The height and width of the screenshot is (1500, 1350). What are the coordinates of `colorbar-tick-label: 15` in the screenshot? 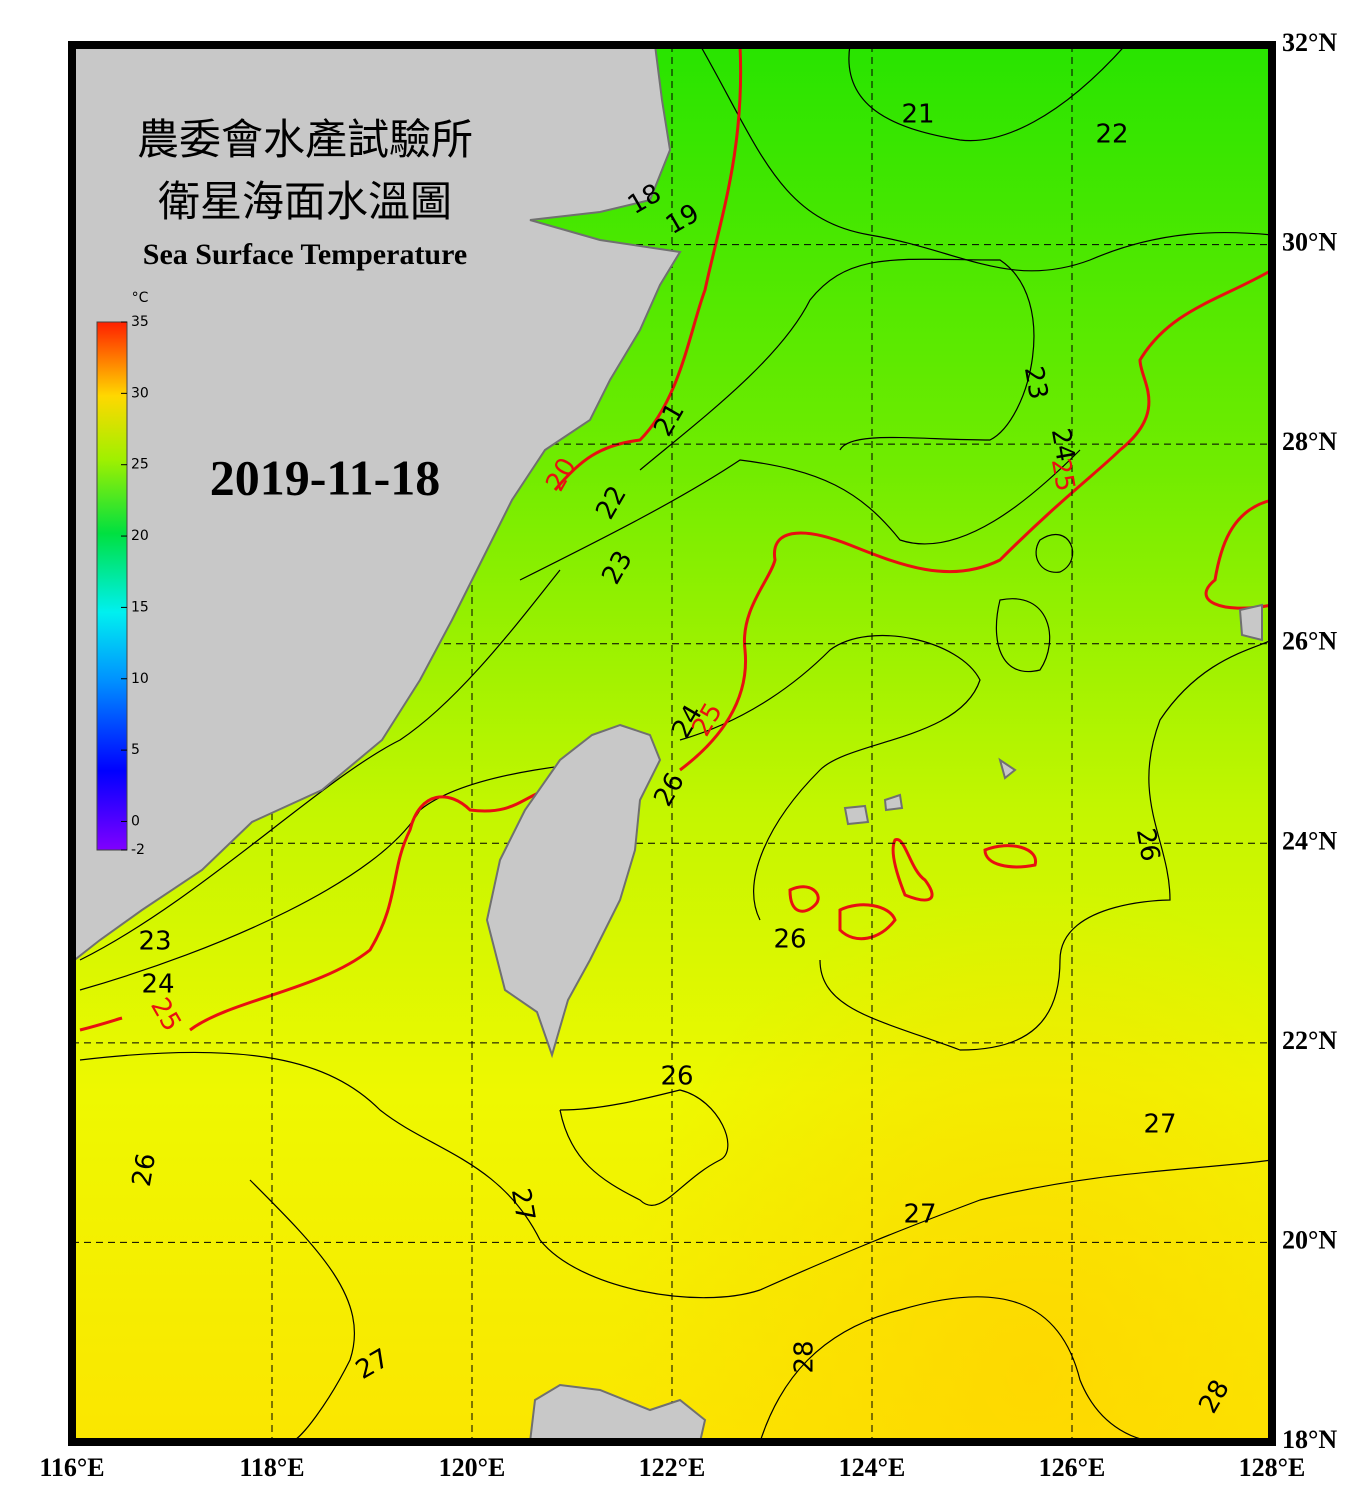 It's located at (140, 607).